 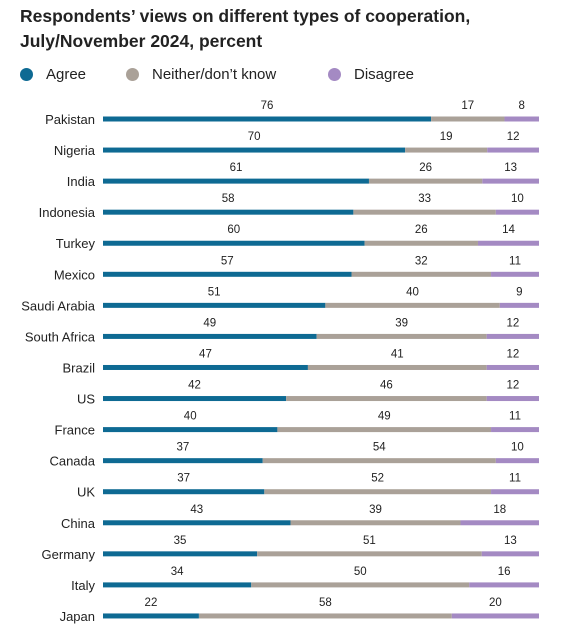 I want to click on bar-agree-indonesia, so click(x=228, y=212).